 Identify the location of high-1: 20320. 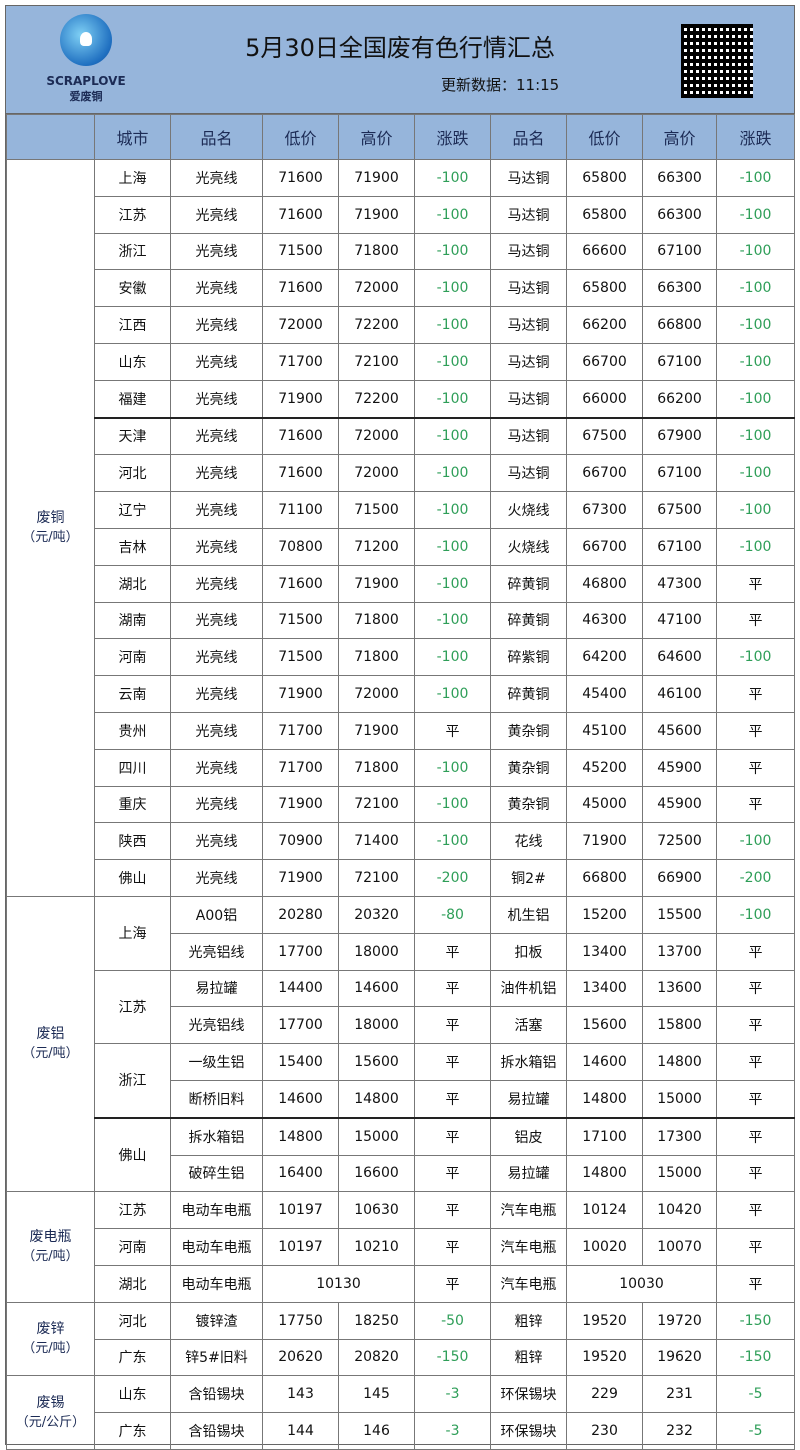
(376, 914).